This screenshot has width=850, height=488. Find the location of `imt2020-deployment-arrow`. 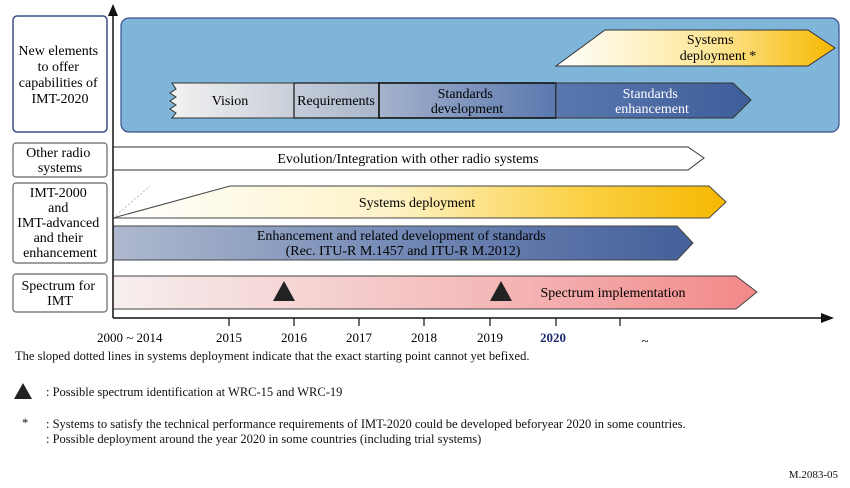

imt2020-deployment-arrow is located at coordinates (695, 48).